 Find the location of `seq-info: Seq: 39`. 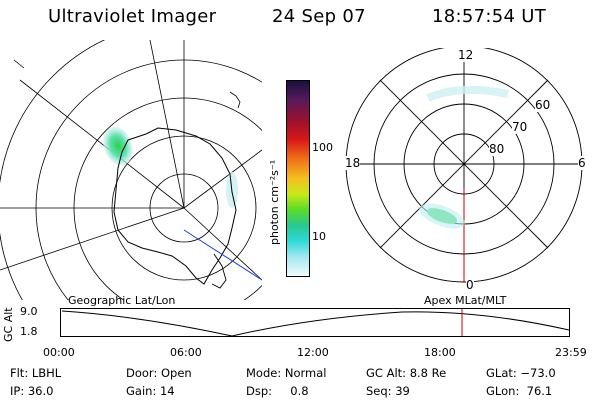

seq-info: Seq: 39 is located at coordinates (388, 391).